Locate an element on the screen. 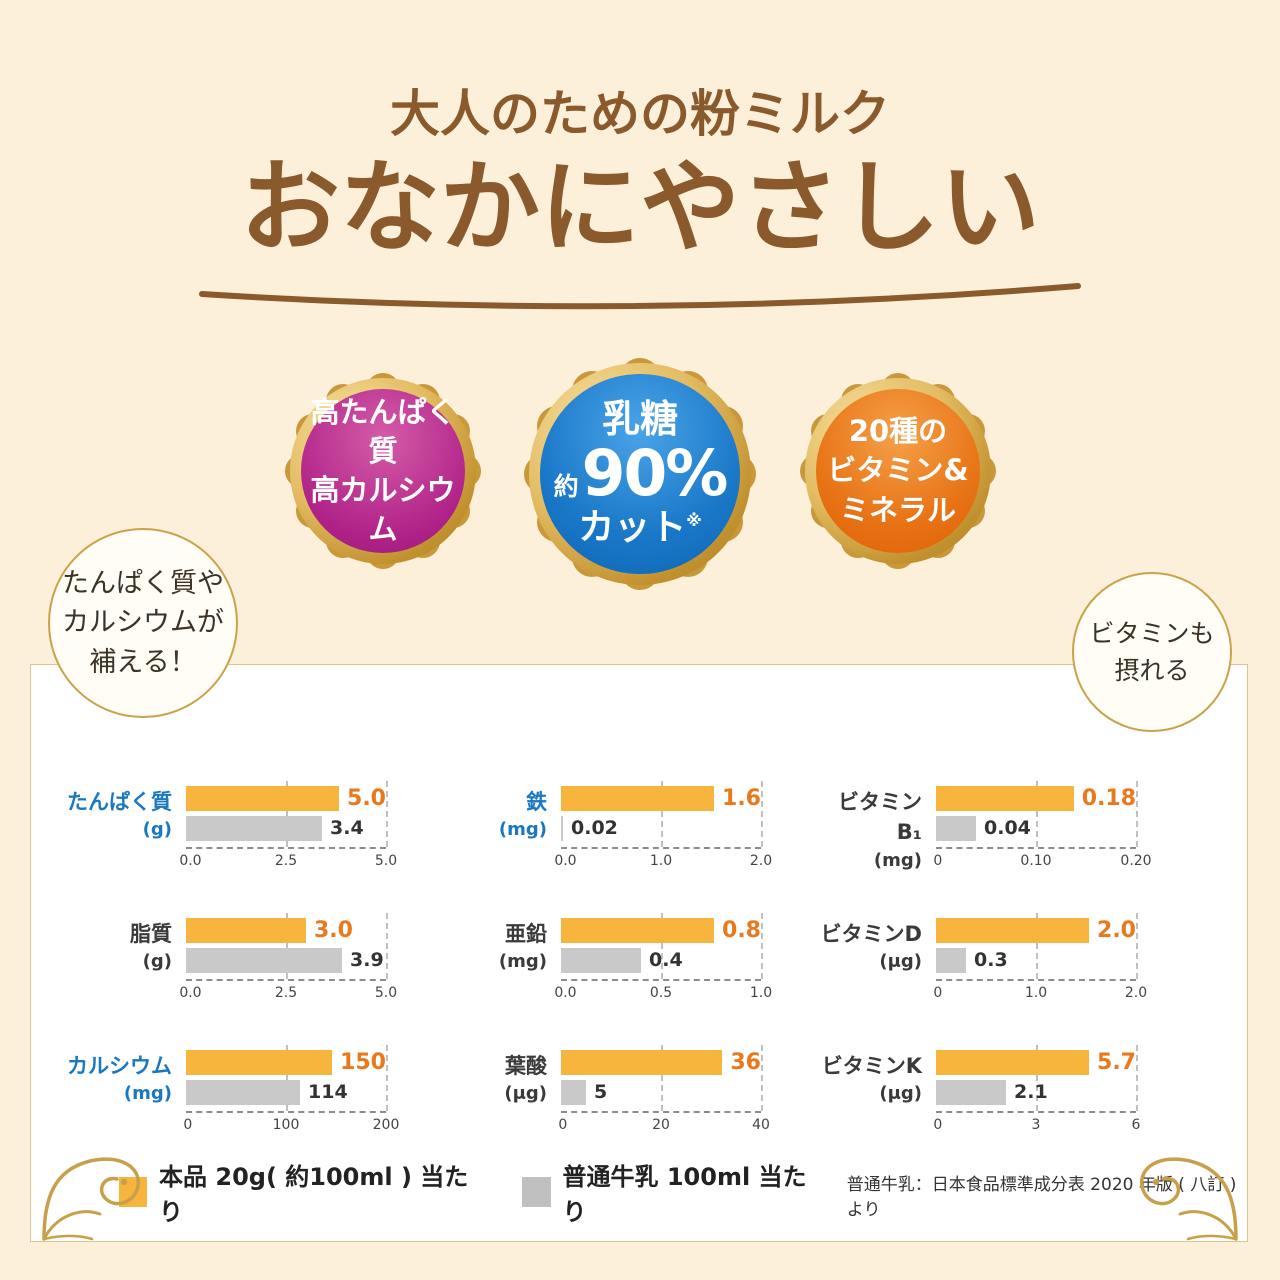 Image resolution: width=1280 pixels, height=1280 pixels. badge-gold-ring: 高たんぱく質 高カルシウム is located at coordinates (383, 471).